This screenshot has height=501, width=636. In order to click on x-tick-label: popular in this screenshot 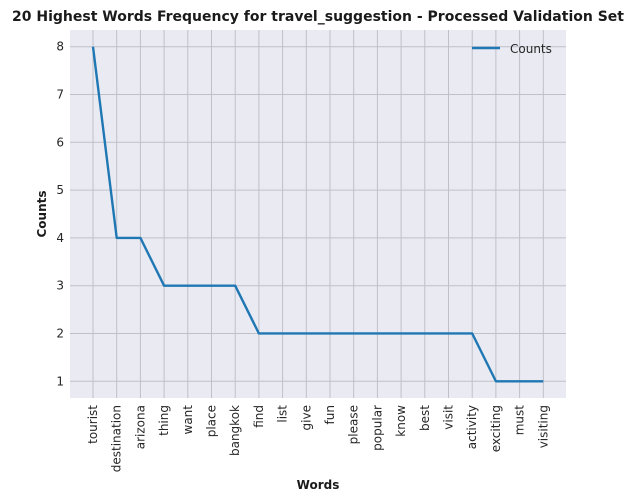, I will do `click(377, 428)`.